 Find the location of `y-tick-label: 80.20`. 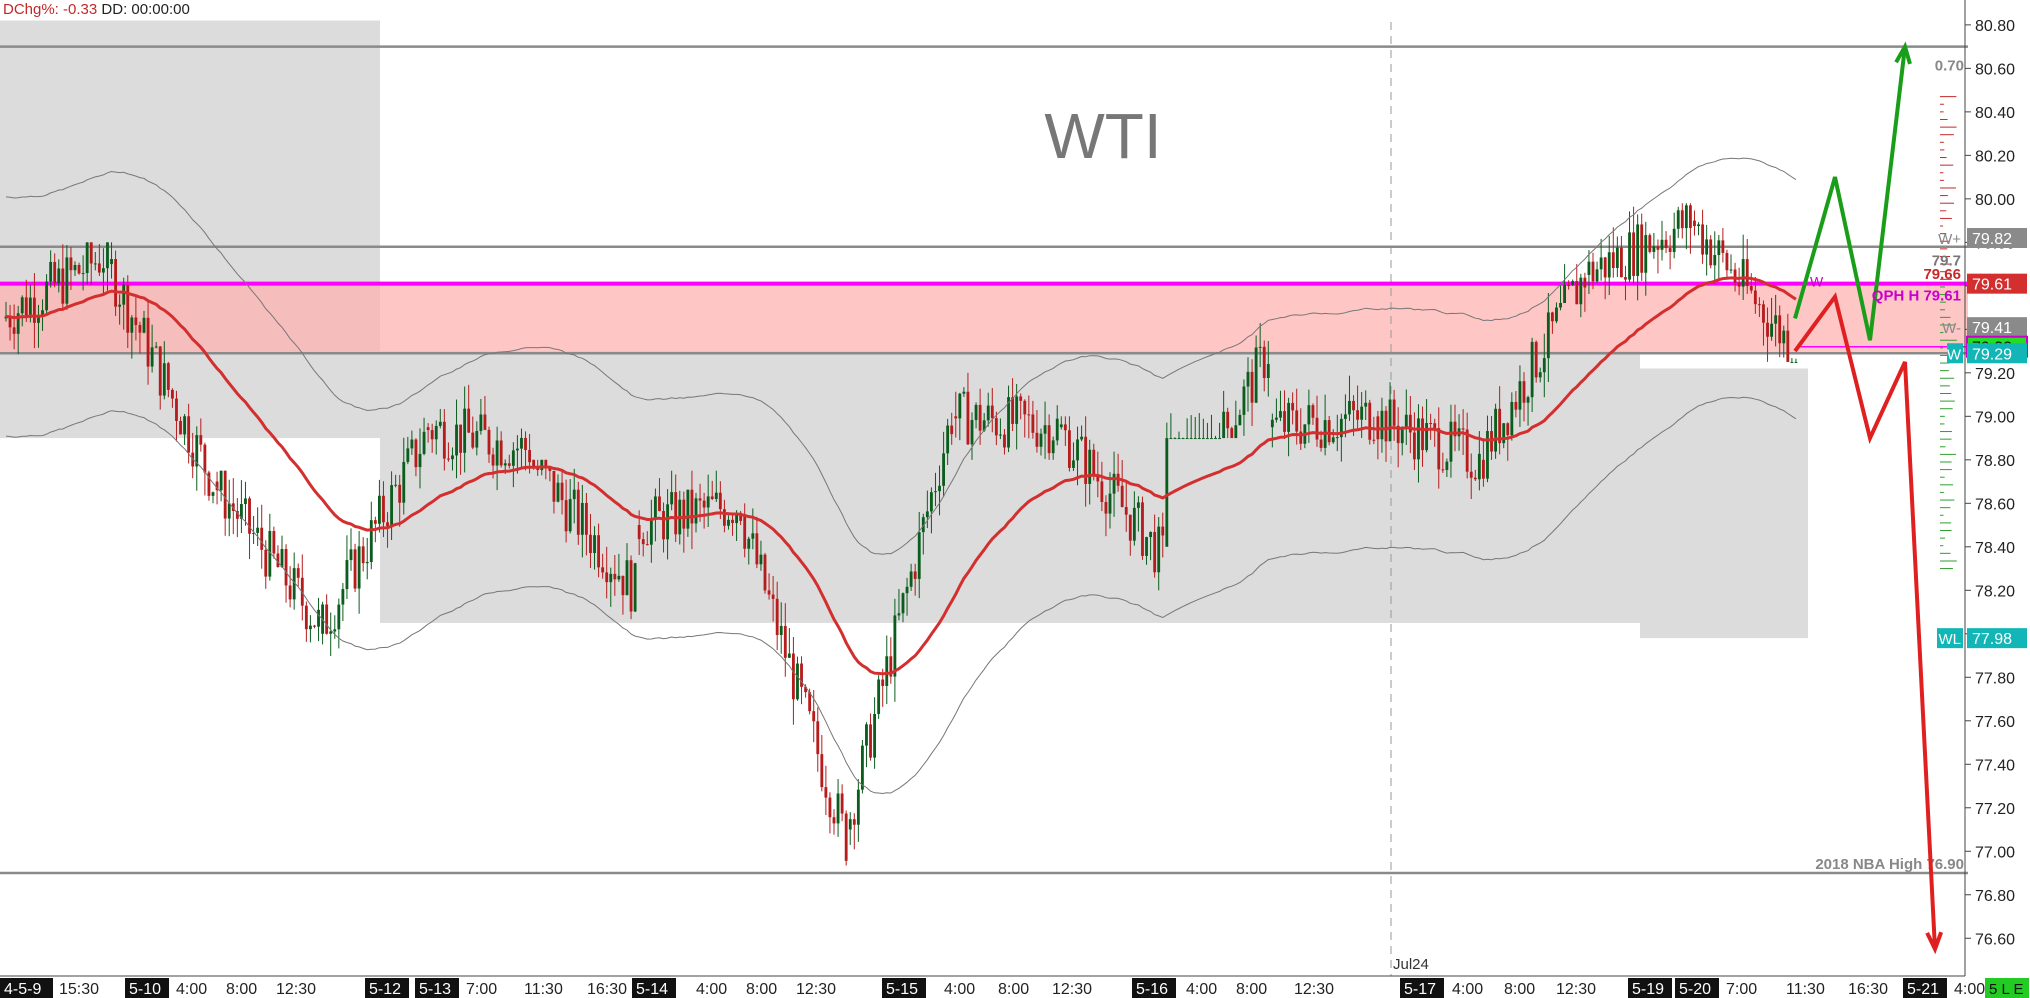

y-tick-label: 80.20 is located at coordinates (1995, 156).